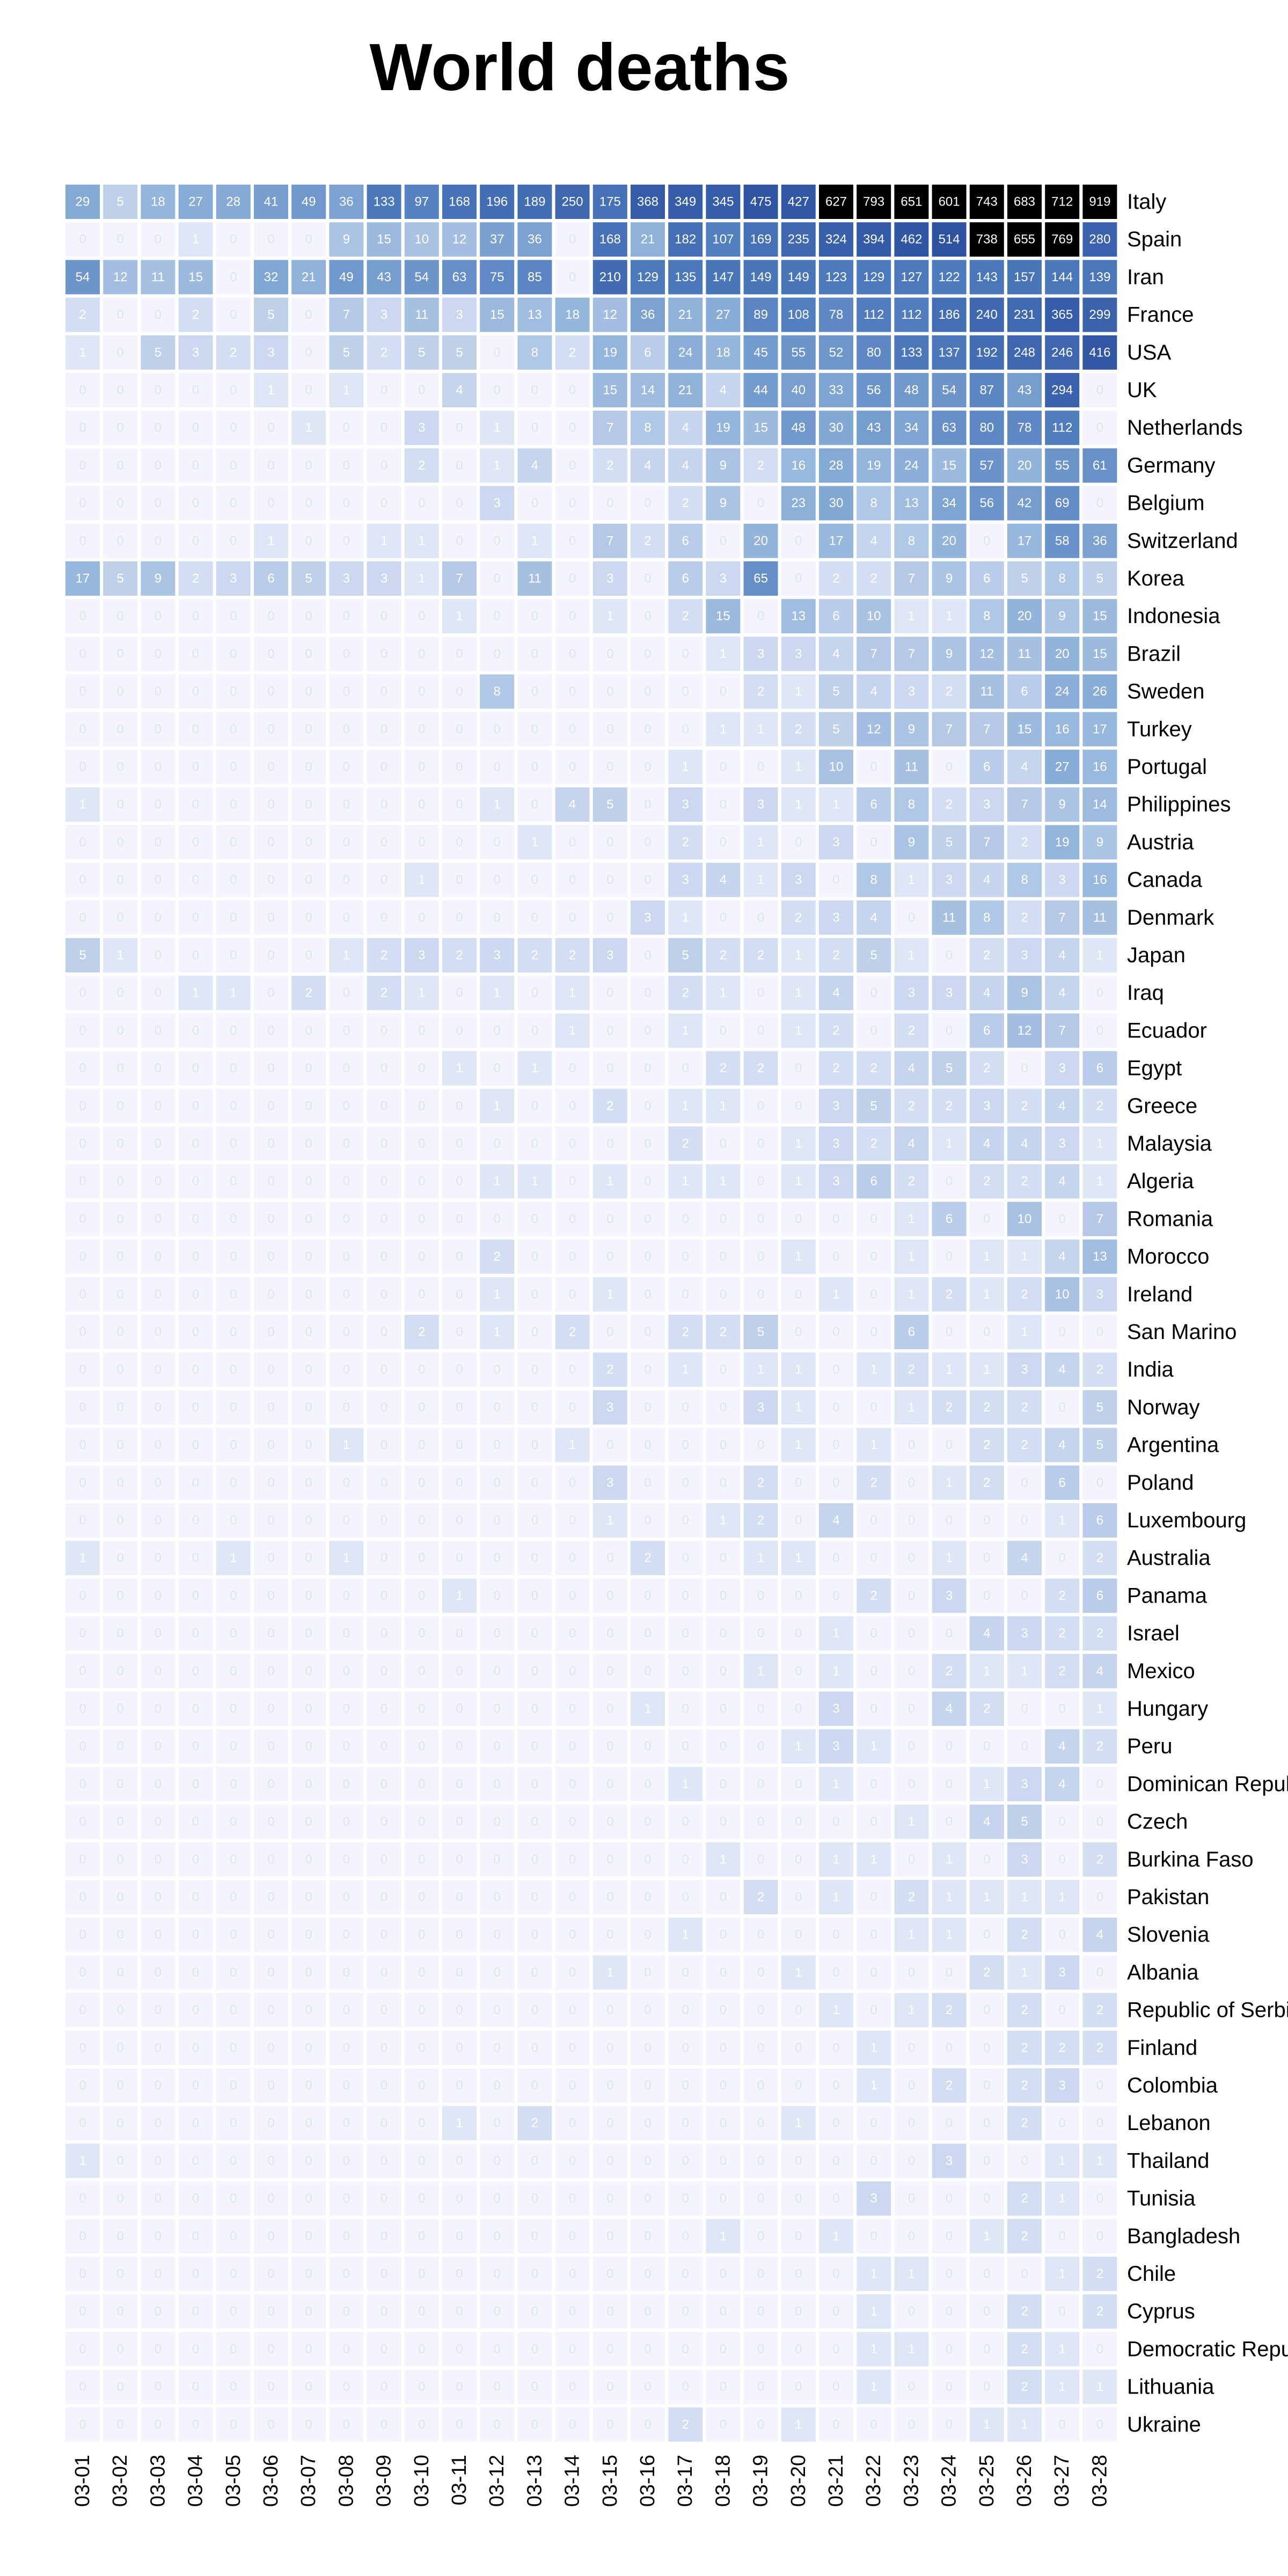 The image size is (1288, 2576). What do you see at coordinates (421, 955) in the screenshot?
I see `cell-value-label: 3` at bounding box center [421, 955].